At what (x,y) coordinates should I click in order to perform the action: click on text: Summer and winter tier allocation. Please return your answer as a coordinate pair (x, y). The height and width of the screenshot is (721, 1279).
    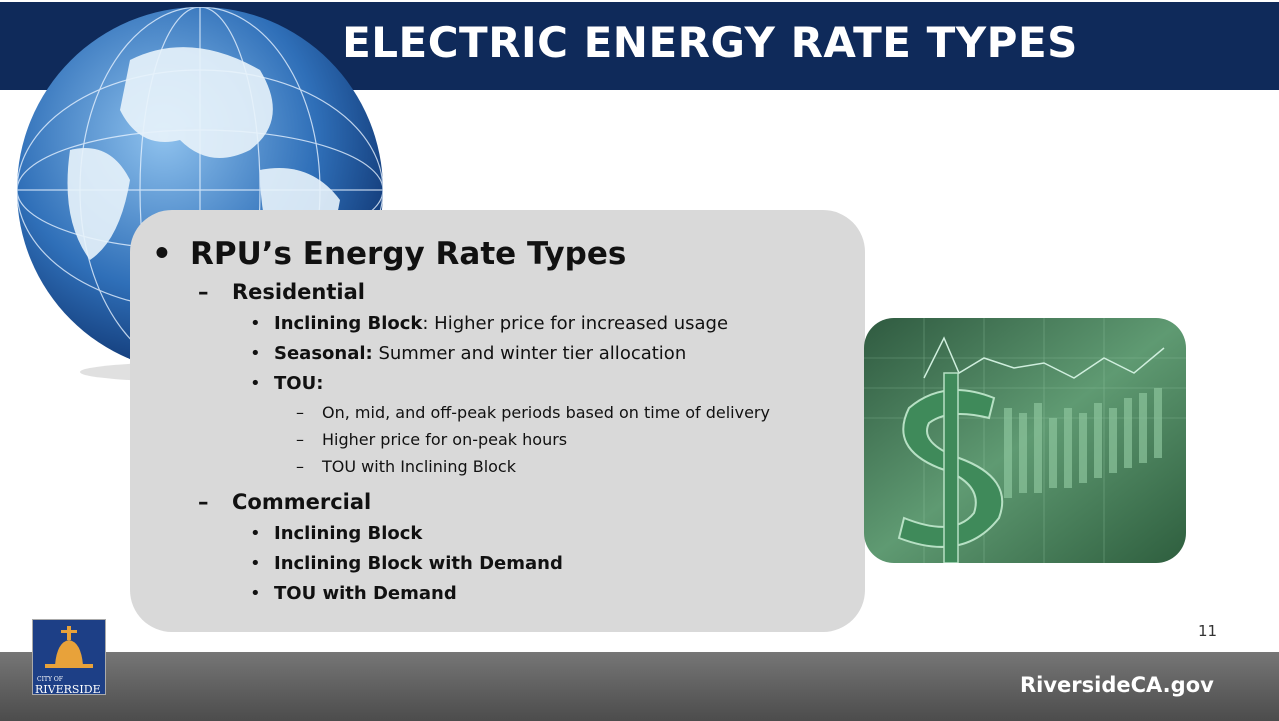
    Looking at the image, I should click on (529, 353).